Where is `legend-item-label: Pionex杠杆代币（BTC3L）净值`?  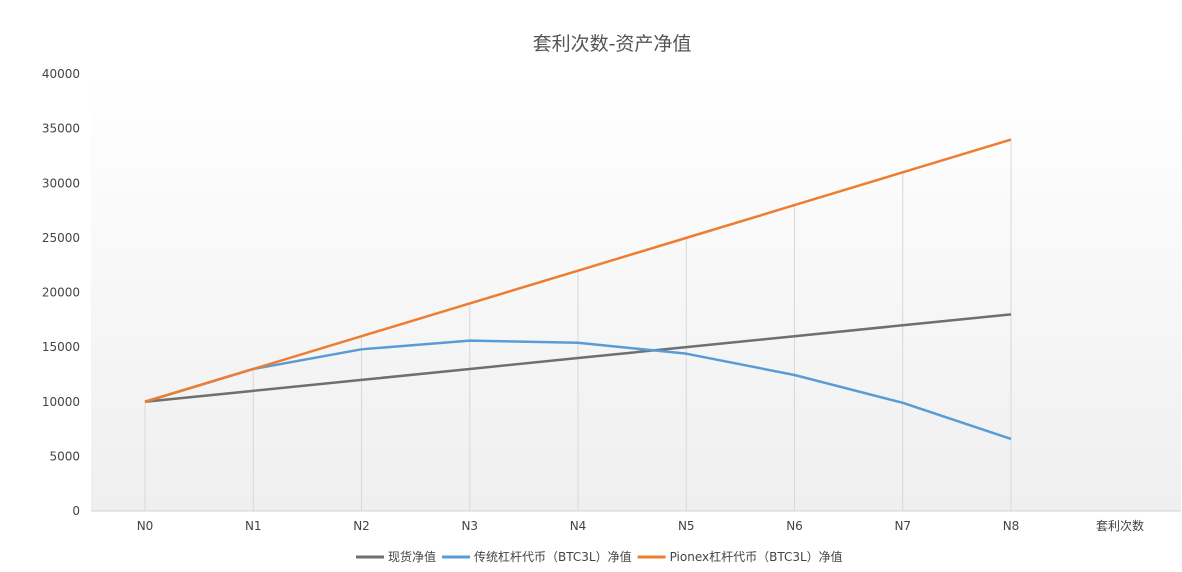 legend-item-label: Pionex杠杆代币（BTC3L）净值 is located at coordinates (756, 556).